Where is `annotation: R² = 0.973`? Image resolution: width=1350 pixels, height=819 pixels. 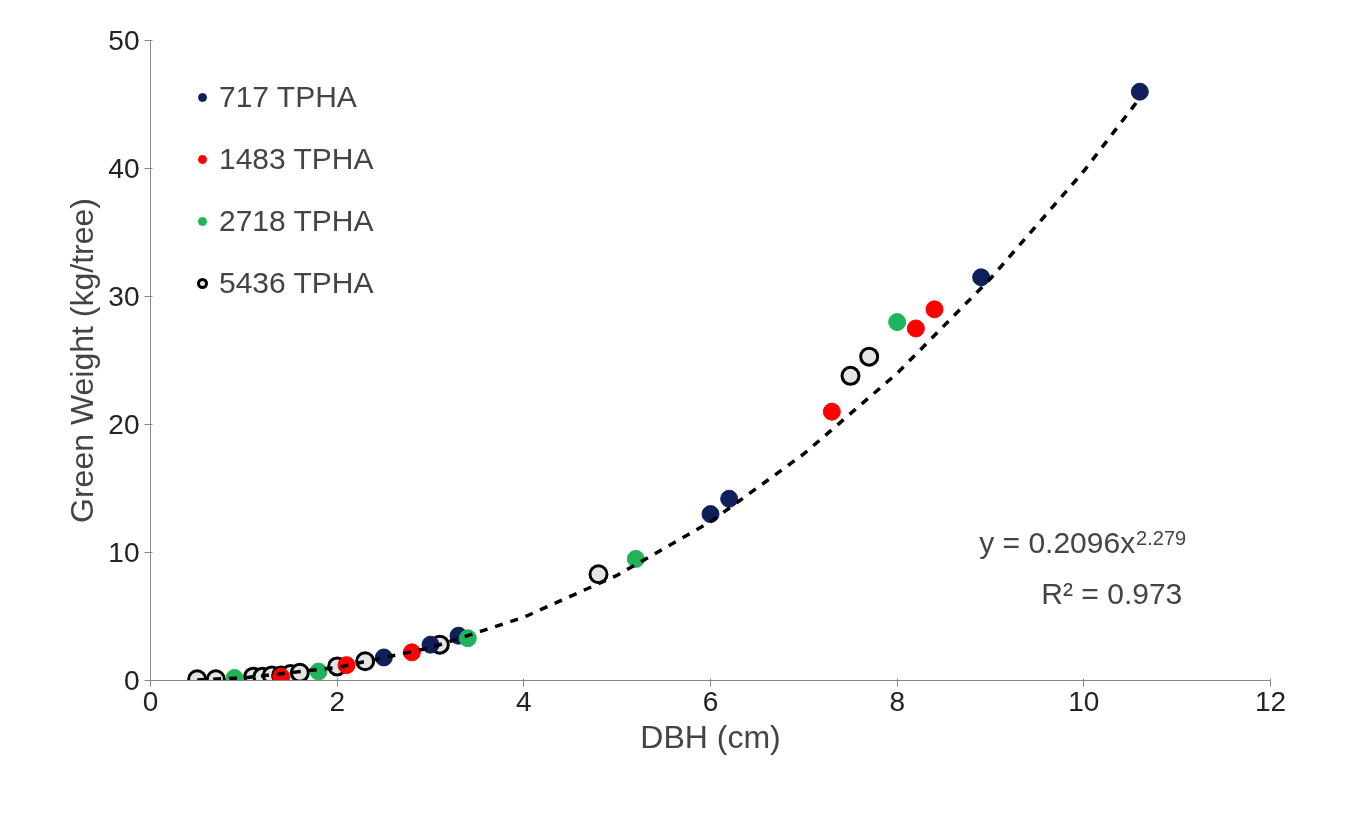
annotation: R² = 0.973 is located at coordinates (1112, 594).